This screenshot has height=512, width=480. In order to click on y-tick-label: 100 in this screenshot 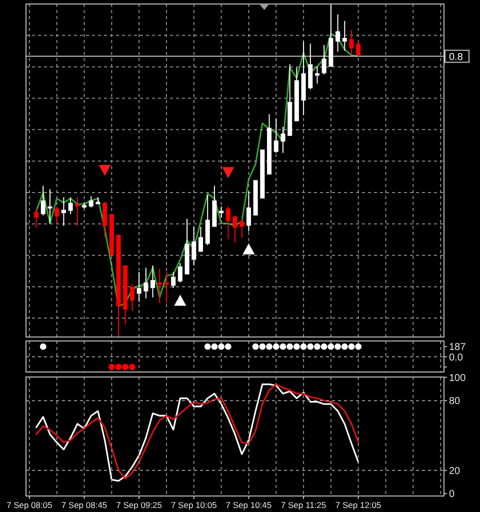, I will do `click(457, 378)`.